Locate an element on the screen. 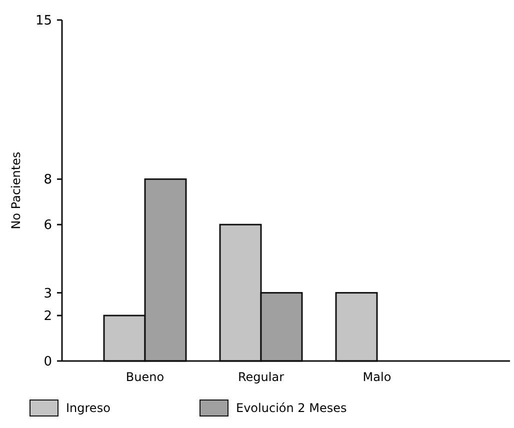  y-tick-label: 2 is located at coordinates (48, 316).